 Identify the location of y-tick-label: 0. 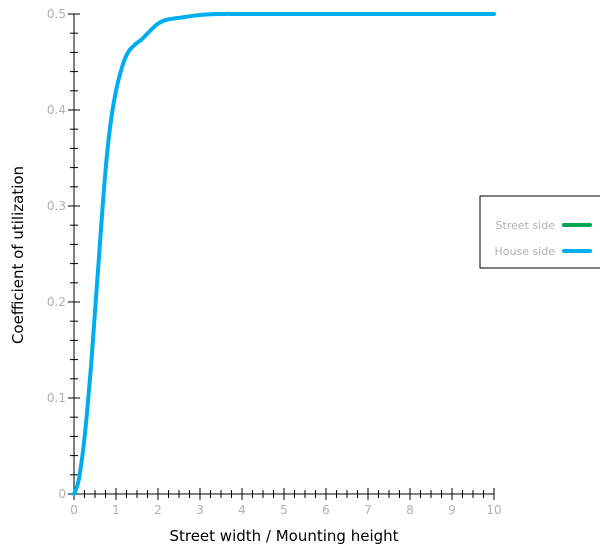
(62, 494).